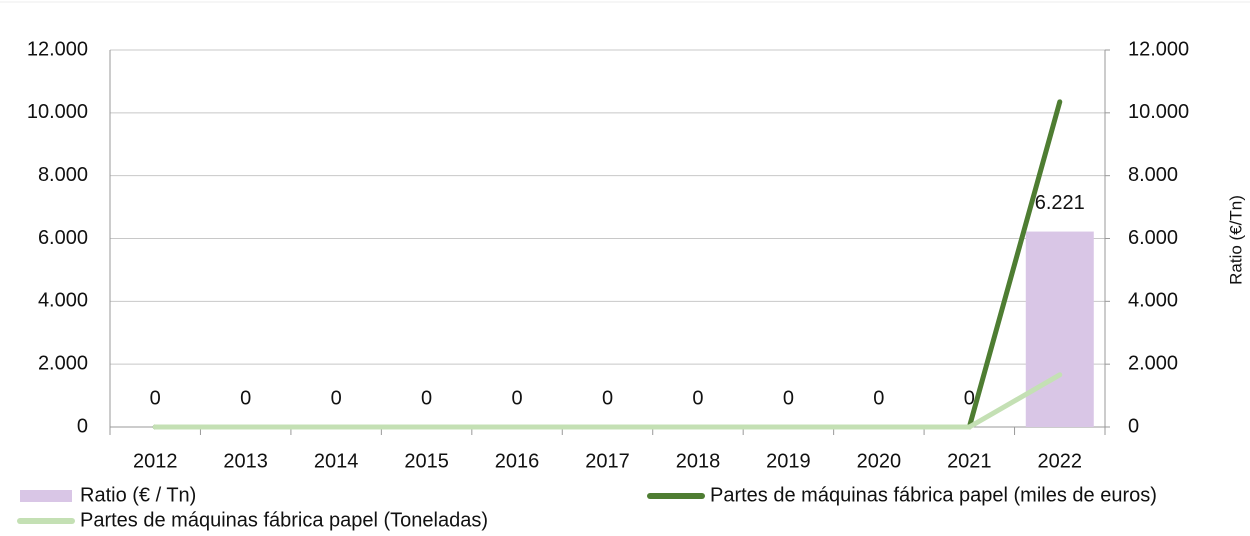 The width and height of the screenshot is (1250, 536). I want to click on y2-tick-label: 2.000, so click(1153, 363).